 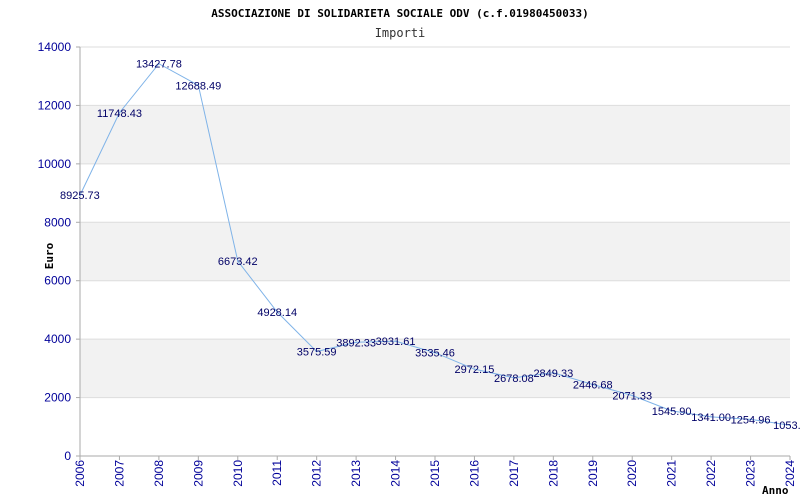 What do you see at coordinates (55, 47) in the screenshot?
I see `y-tick-label: 14000` at bounding box center [55, 47].